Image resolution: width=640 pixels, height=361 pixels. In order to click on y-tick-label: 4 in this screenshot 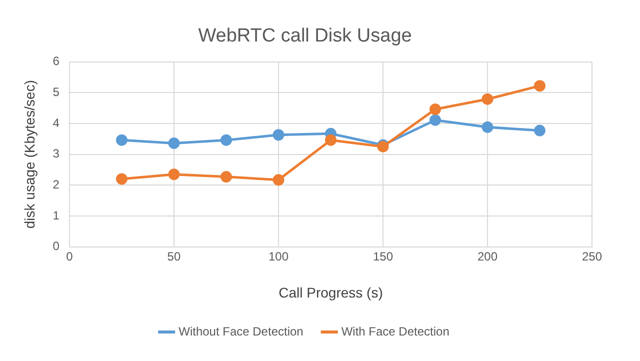, I will do `click(56, 123)`.